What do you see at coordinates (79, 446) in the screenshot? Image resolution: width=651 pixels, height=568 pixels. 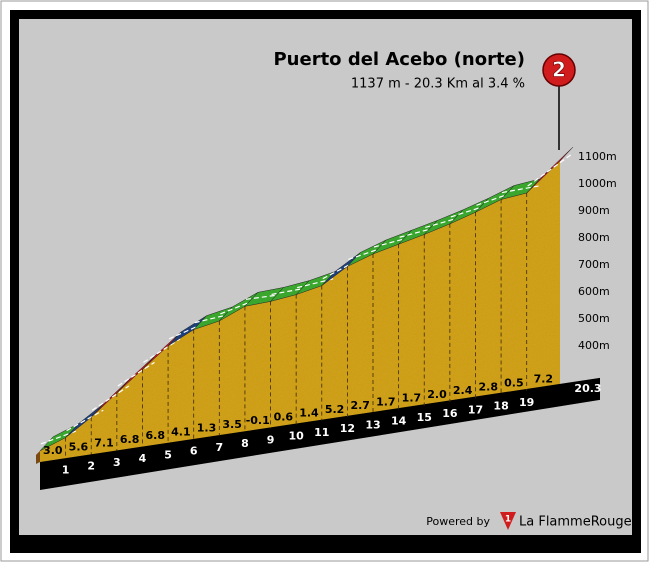 I see `gradient-label: 5.6` at bounding box center [79, 446].